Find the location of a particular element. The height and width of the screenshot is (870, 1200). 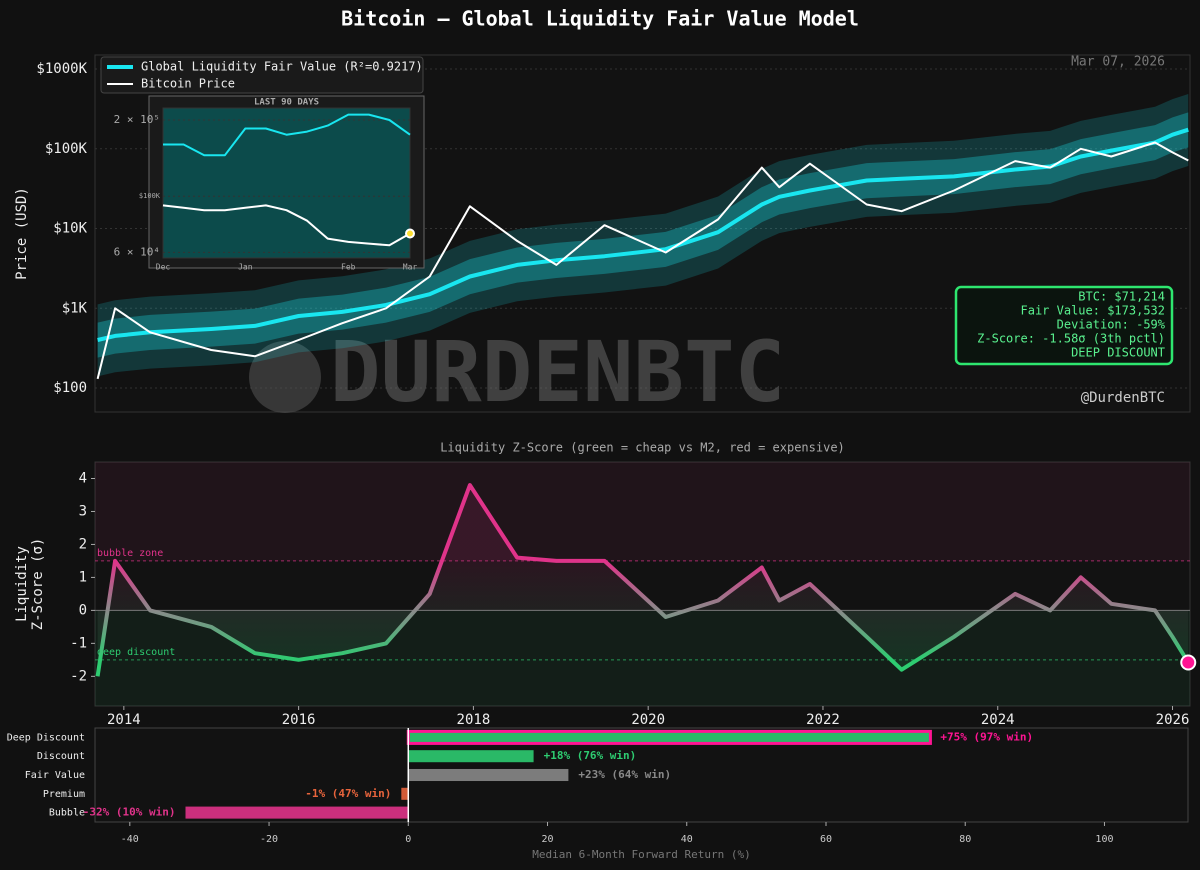

x-tick-label: Jan is located at coordinates (245, 267).